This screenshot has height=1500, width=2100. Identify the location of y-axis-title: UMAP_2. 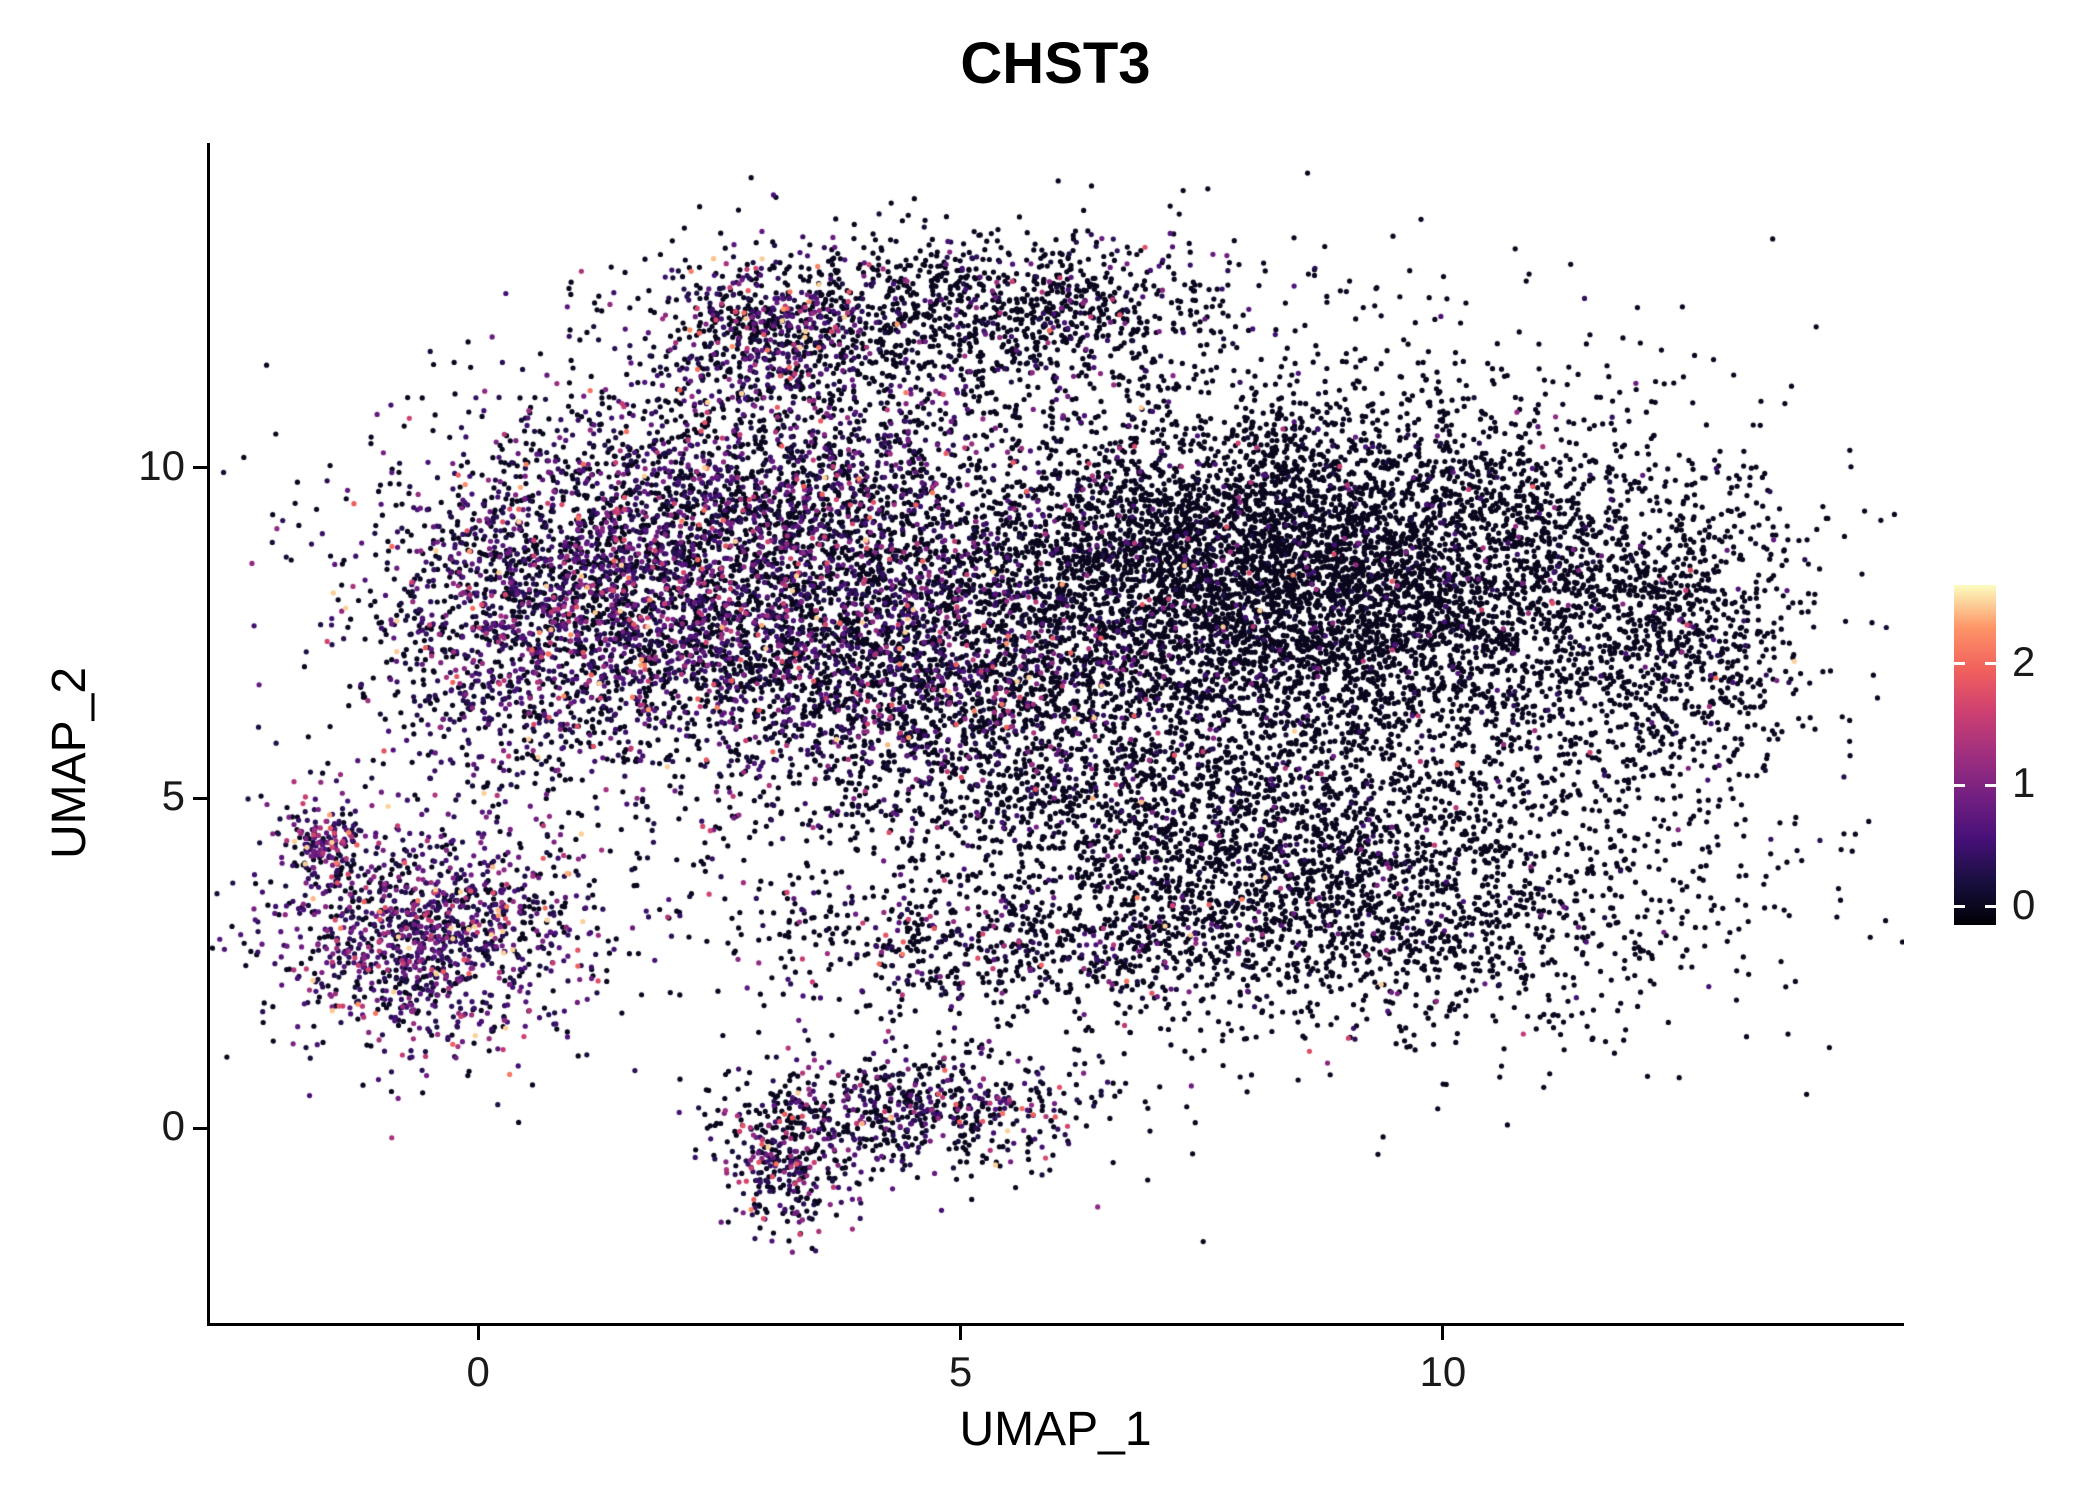
(69, 763).